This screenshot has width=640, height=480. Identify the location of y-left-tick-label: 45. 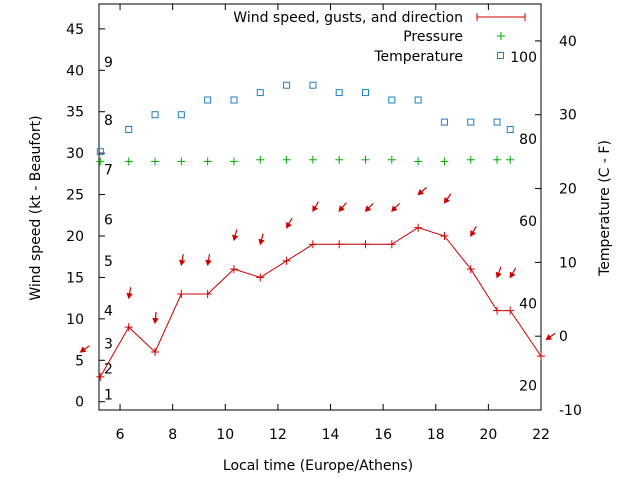
(75, 30).